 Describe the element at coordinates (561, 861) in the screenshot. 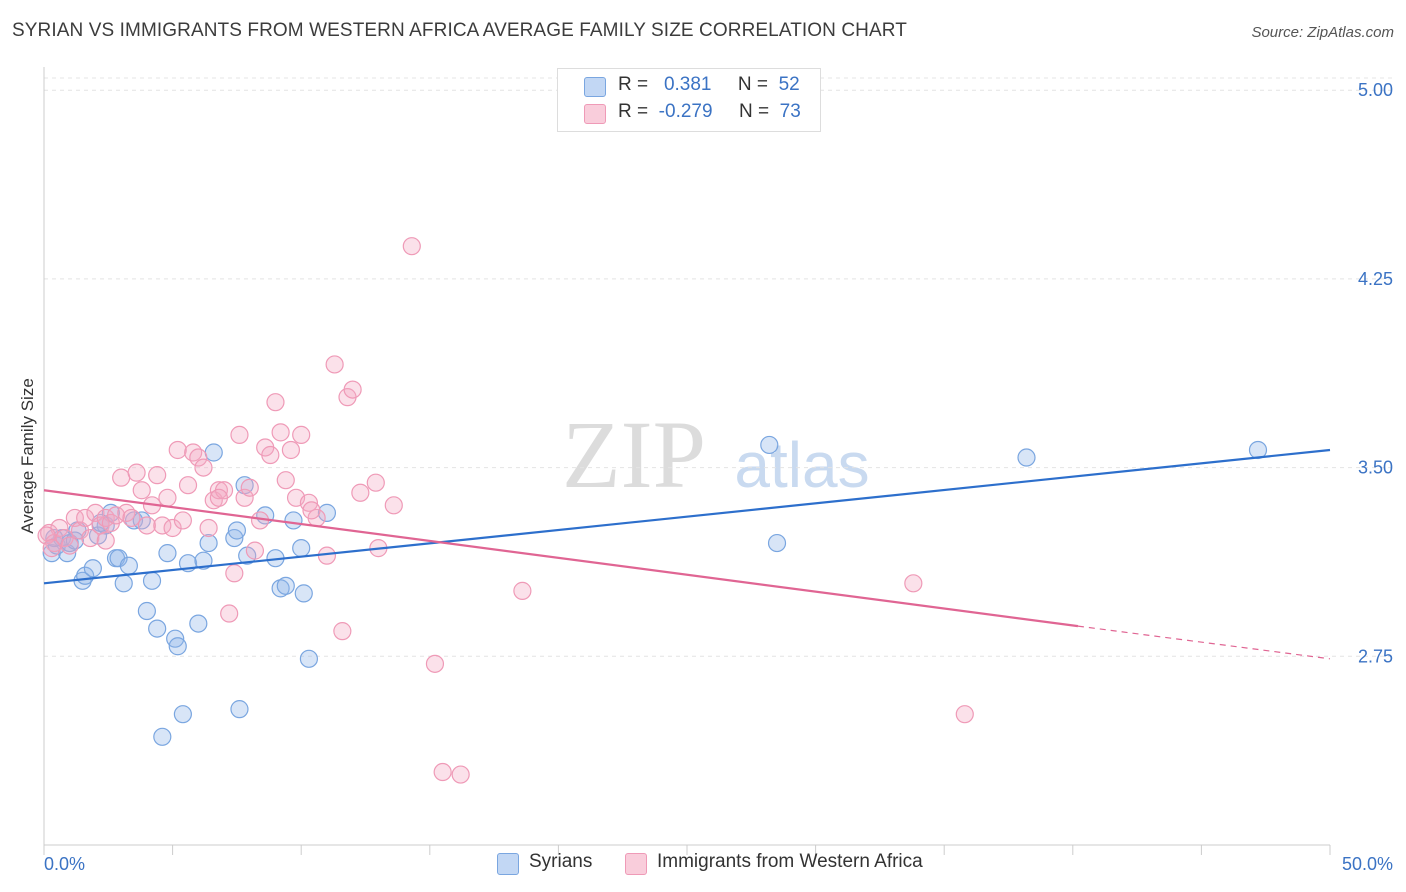

I see `bottom-legend-label-syrians: Syrians` at that location.